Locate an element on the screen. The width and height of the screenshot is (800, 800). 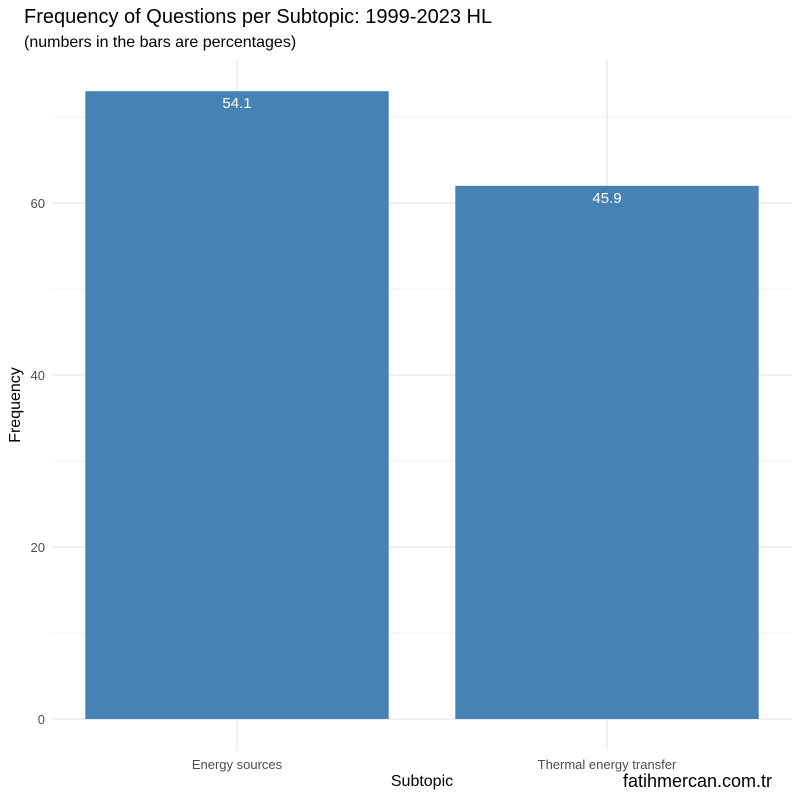
y-tick-label: 60 is located at coordinates (38, 203).